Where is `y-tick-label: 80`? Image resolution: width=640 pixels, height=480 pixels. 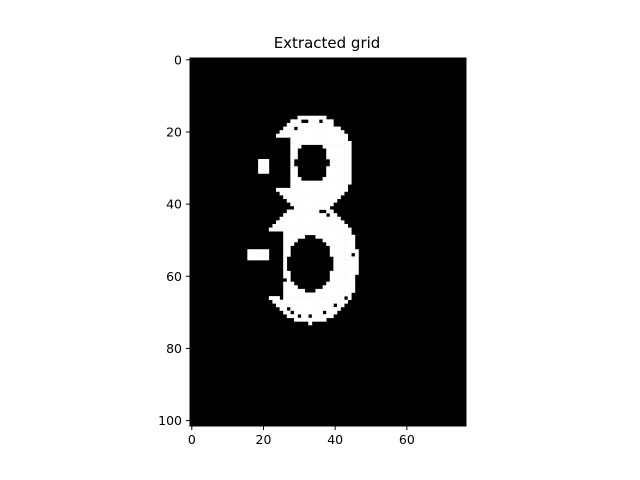
y-tick-label: 80 is located at coordinates (174, 348).